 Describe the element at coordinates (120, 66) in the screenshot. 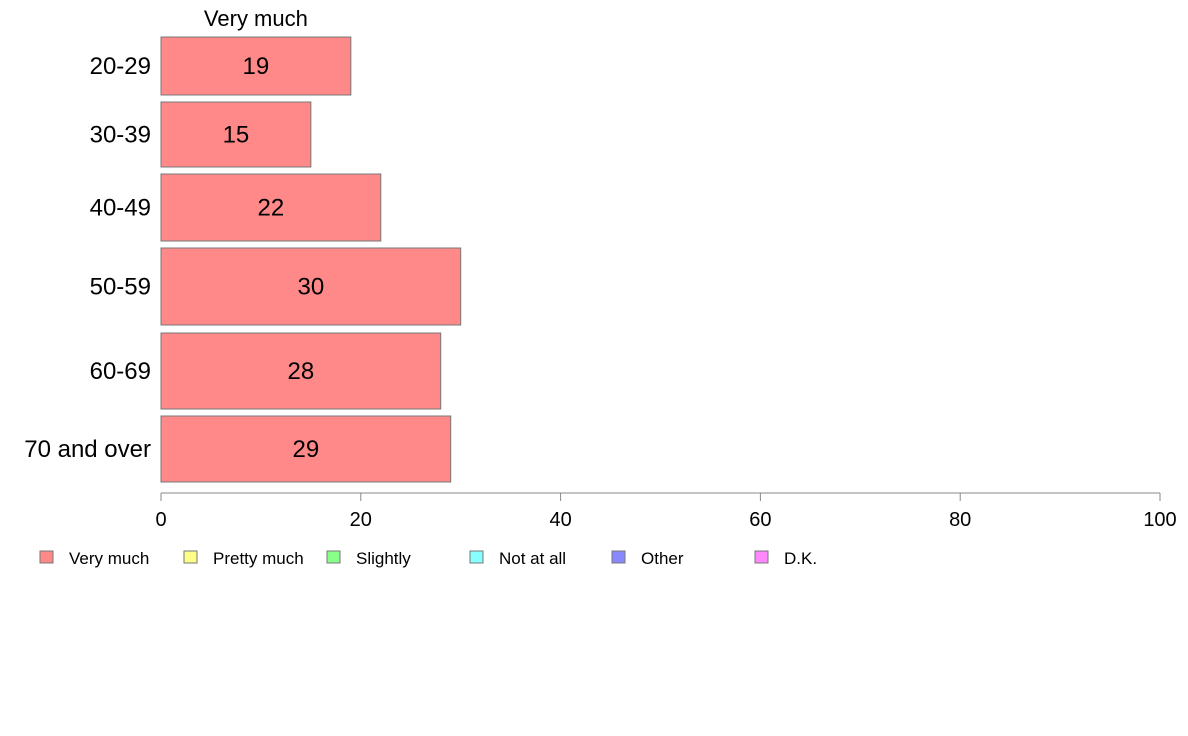

I see `category-label: 20-29` at that location.